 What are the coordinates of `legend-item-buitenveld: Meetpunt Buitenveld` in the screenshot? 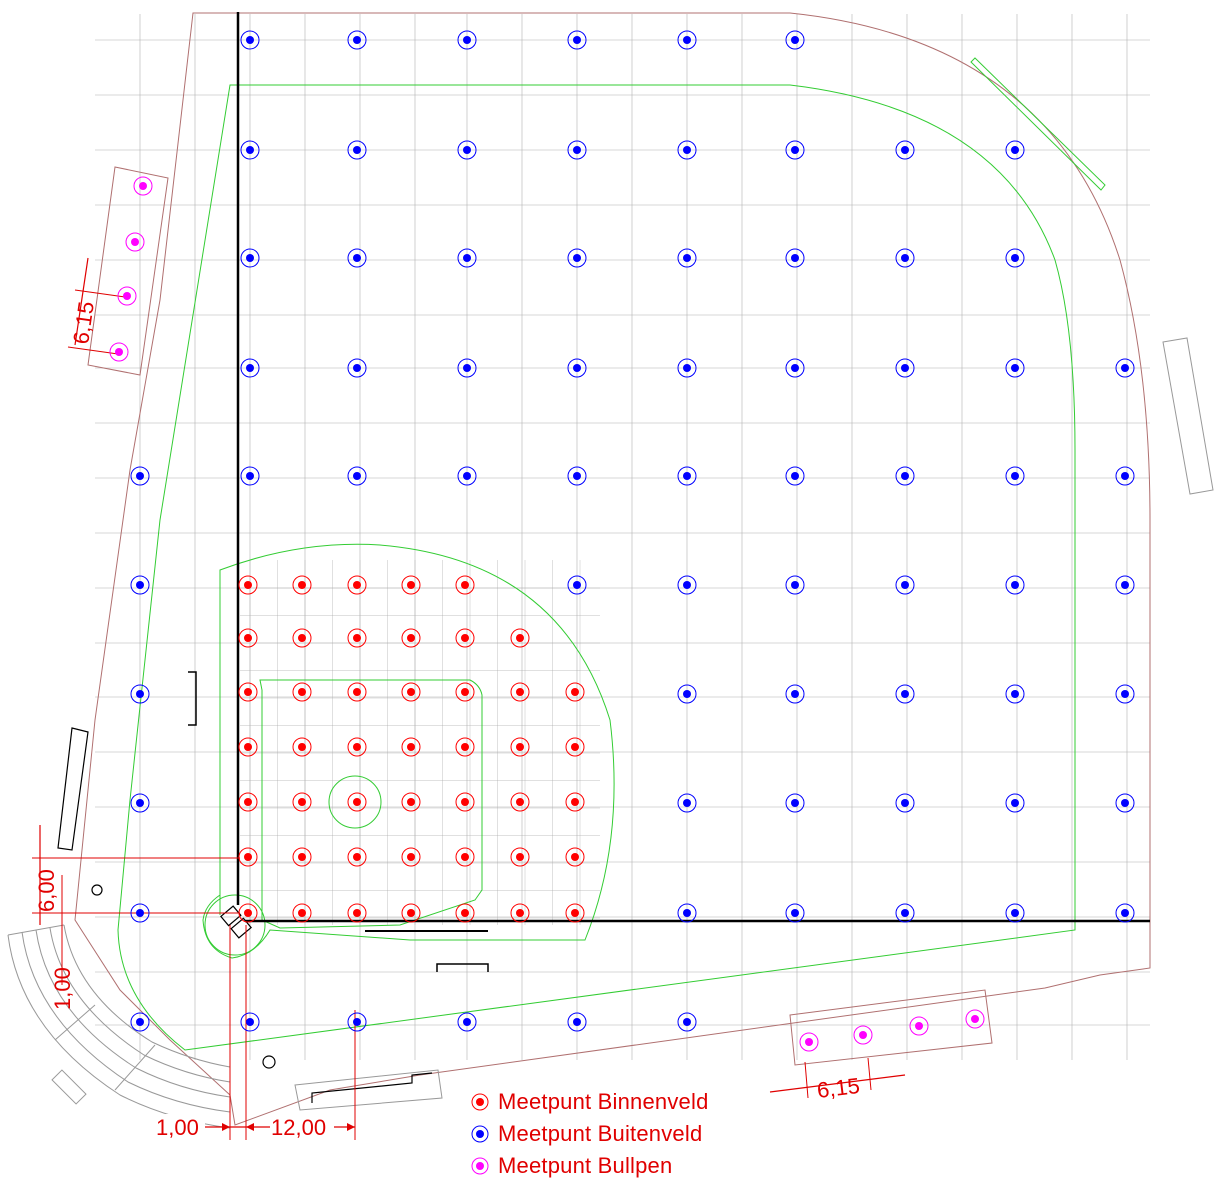 It's located at (589, 1134).